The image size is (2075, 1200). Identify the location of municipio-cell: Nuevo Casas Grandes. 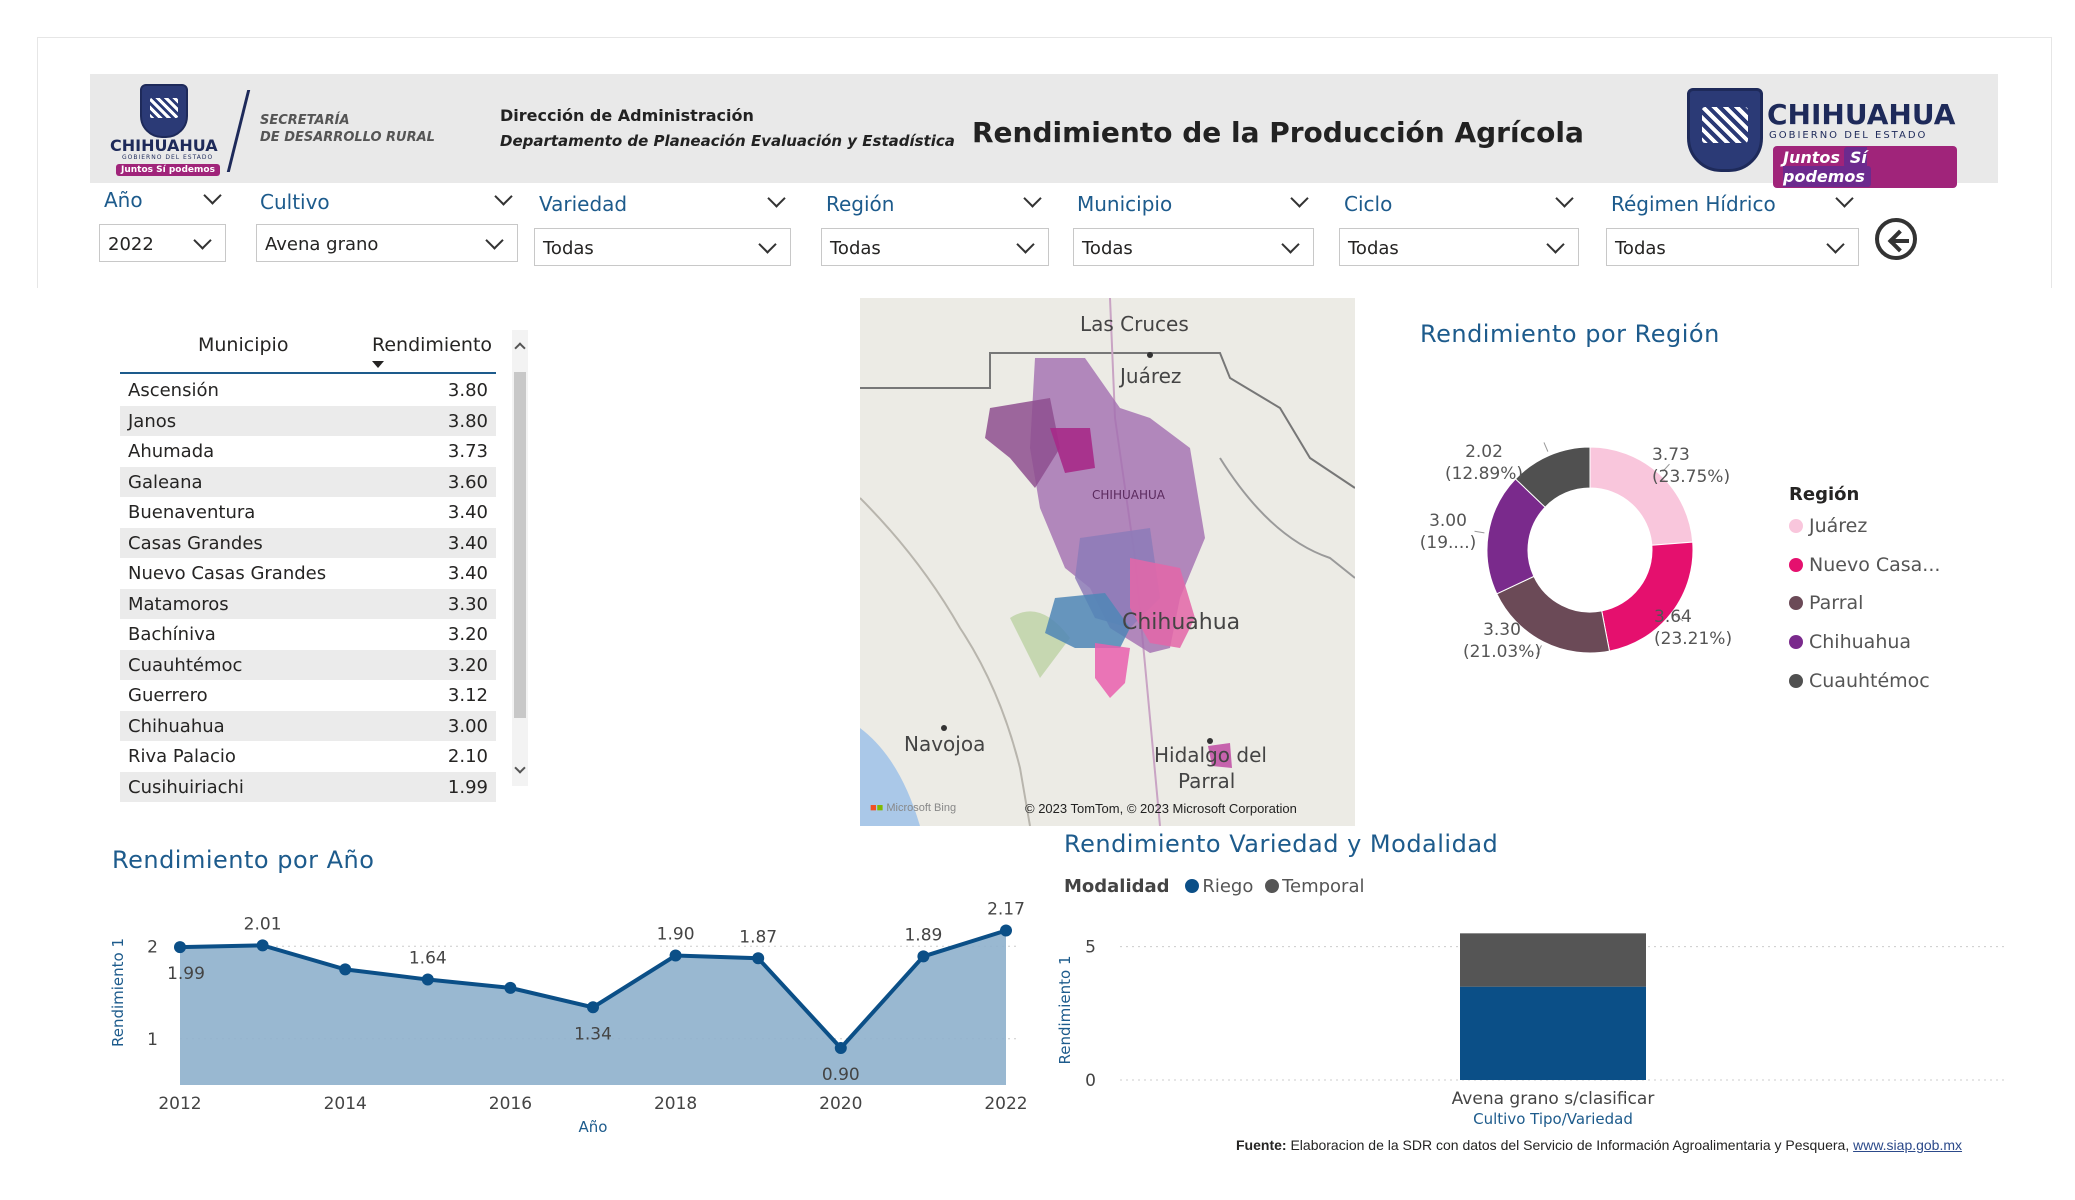
(227, 573).